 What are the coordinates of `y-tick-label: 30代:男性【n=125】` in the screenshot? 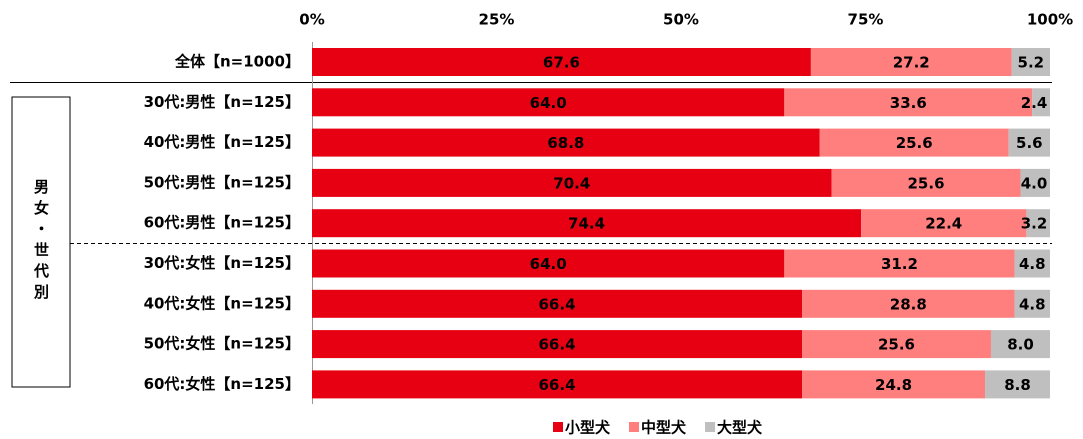 It's located at (222, 102).